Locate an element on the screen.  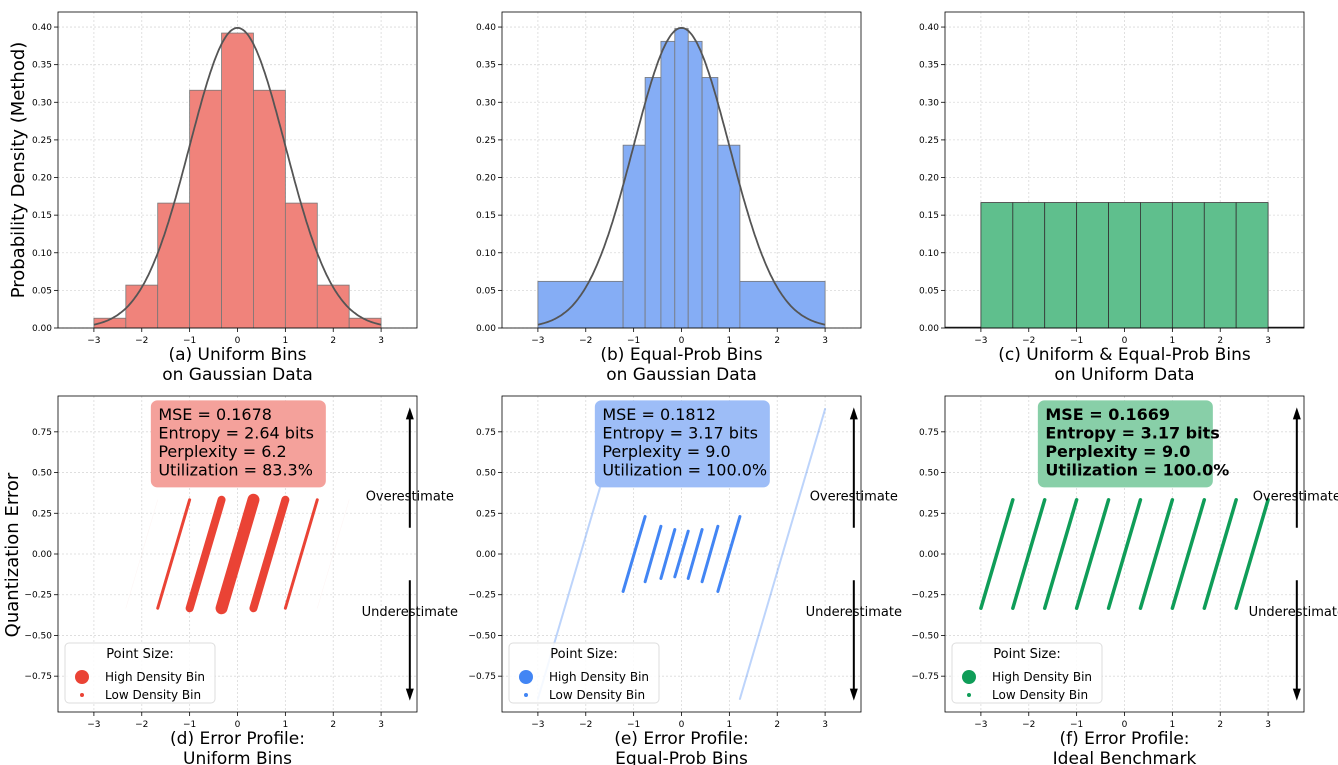
subplot-title-line-2: on Uniform Data is located at coordinates (1124, 375).